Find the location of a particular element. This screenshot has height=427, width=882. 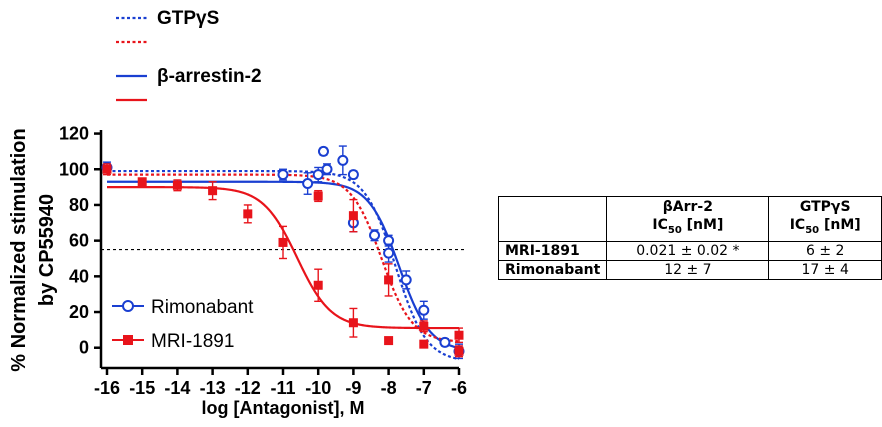

table-header-row: βArr-2 IC50 [nM] GTPγS IC50 [nM] is located at coordinates (689, 219).